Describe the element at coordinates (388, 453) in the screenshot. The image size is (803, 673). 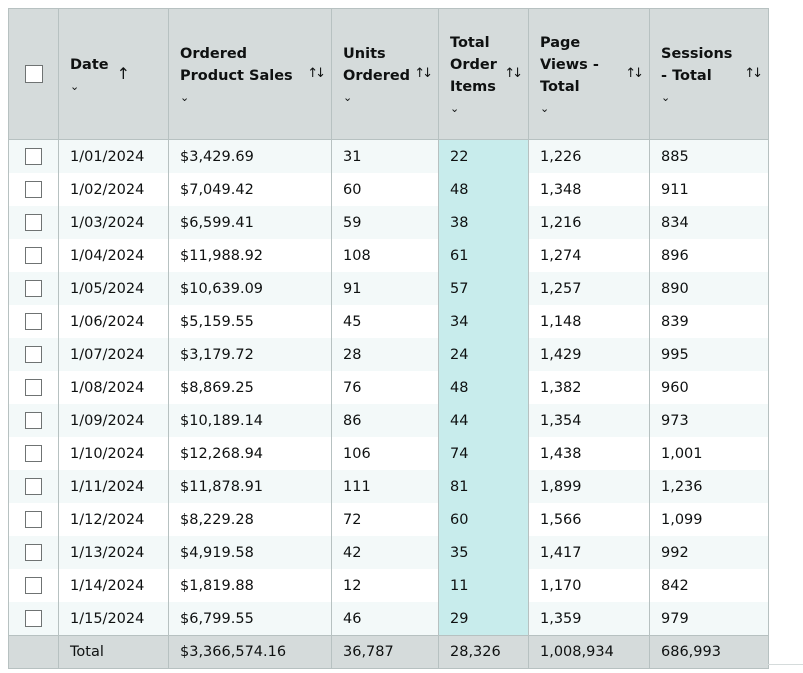
I see `table-row: 1/10/2024 $12,268.94 106 74 1,438 1,001` at that location.